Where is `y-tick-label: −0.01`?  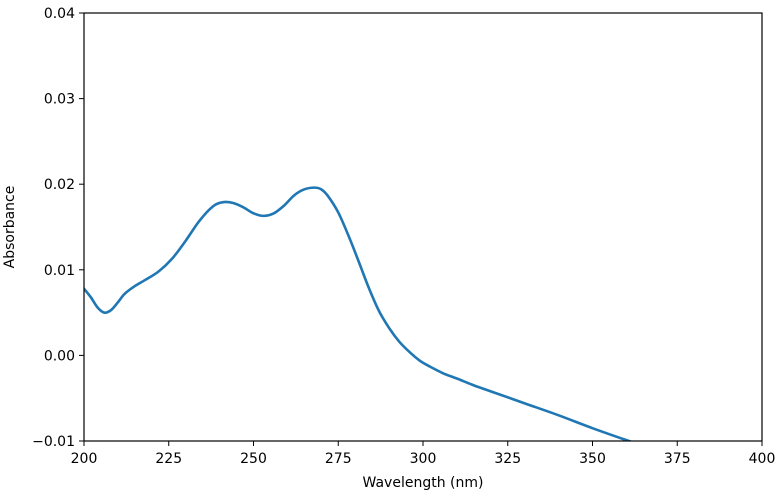
y-tick-label: −0.01 is located at coordinates (53, 442).